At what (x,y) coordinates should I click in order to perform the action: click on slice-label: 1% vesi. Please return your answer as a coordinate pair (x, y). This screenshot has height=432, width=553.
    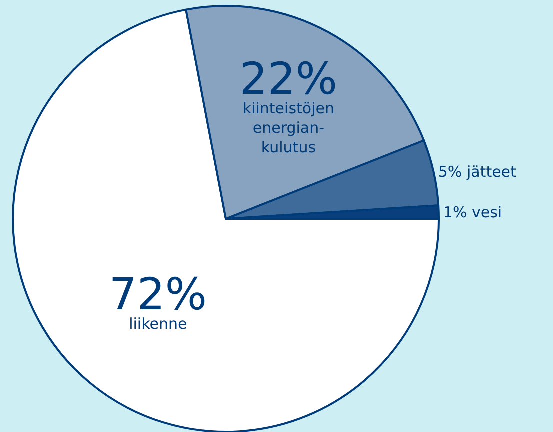
    Looking at the image, I should click on (472, 212).